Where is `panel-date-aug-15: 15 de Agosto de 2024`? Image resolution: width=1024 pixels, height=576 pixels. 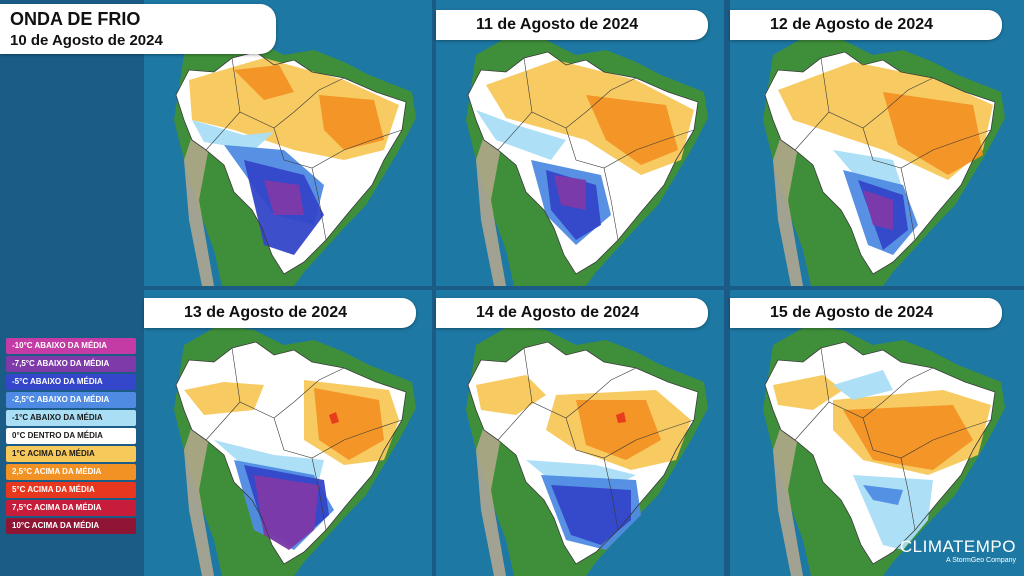
panel-date-aug-15: 15 de Agosto de 2024 is located at coordinates (866, 313).